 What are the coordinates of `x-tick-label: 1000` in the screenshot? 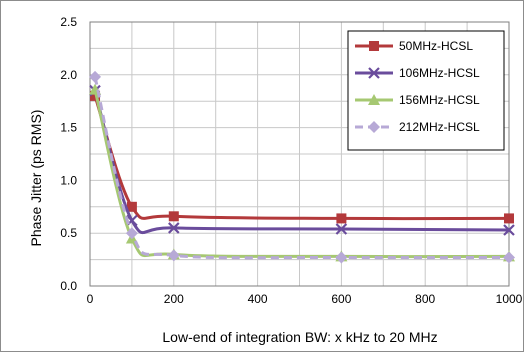 It's located at (509, 299).